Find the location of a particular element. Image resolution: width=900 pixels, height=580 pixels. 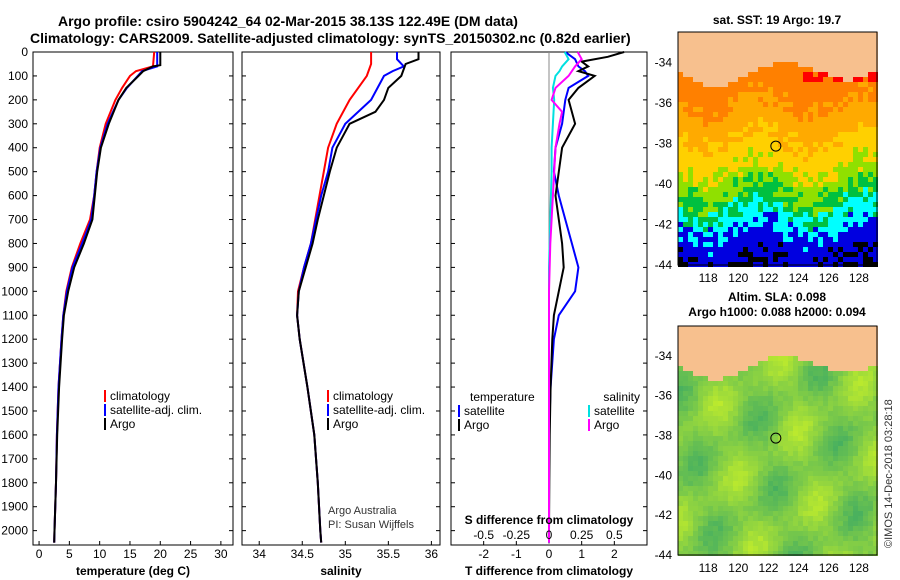

x-tick-label: 1 is located at coordinates (581, 554).